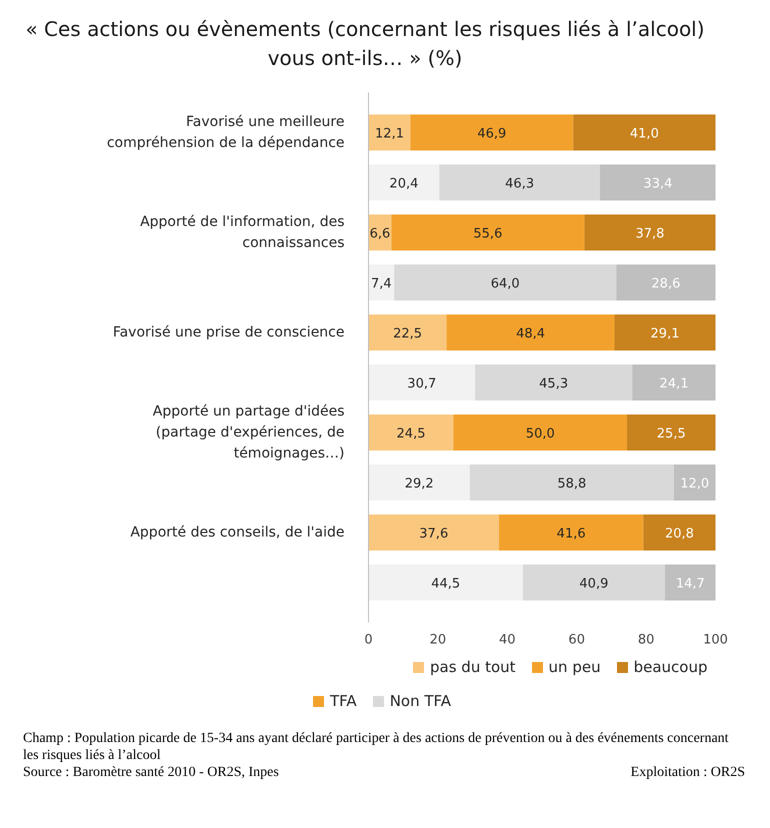 The image size is (770, 828). I want to click on text: Non TFA, so click(421, 701).